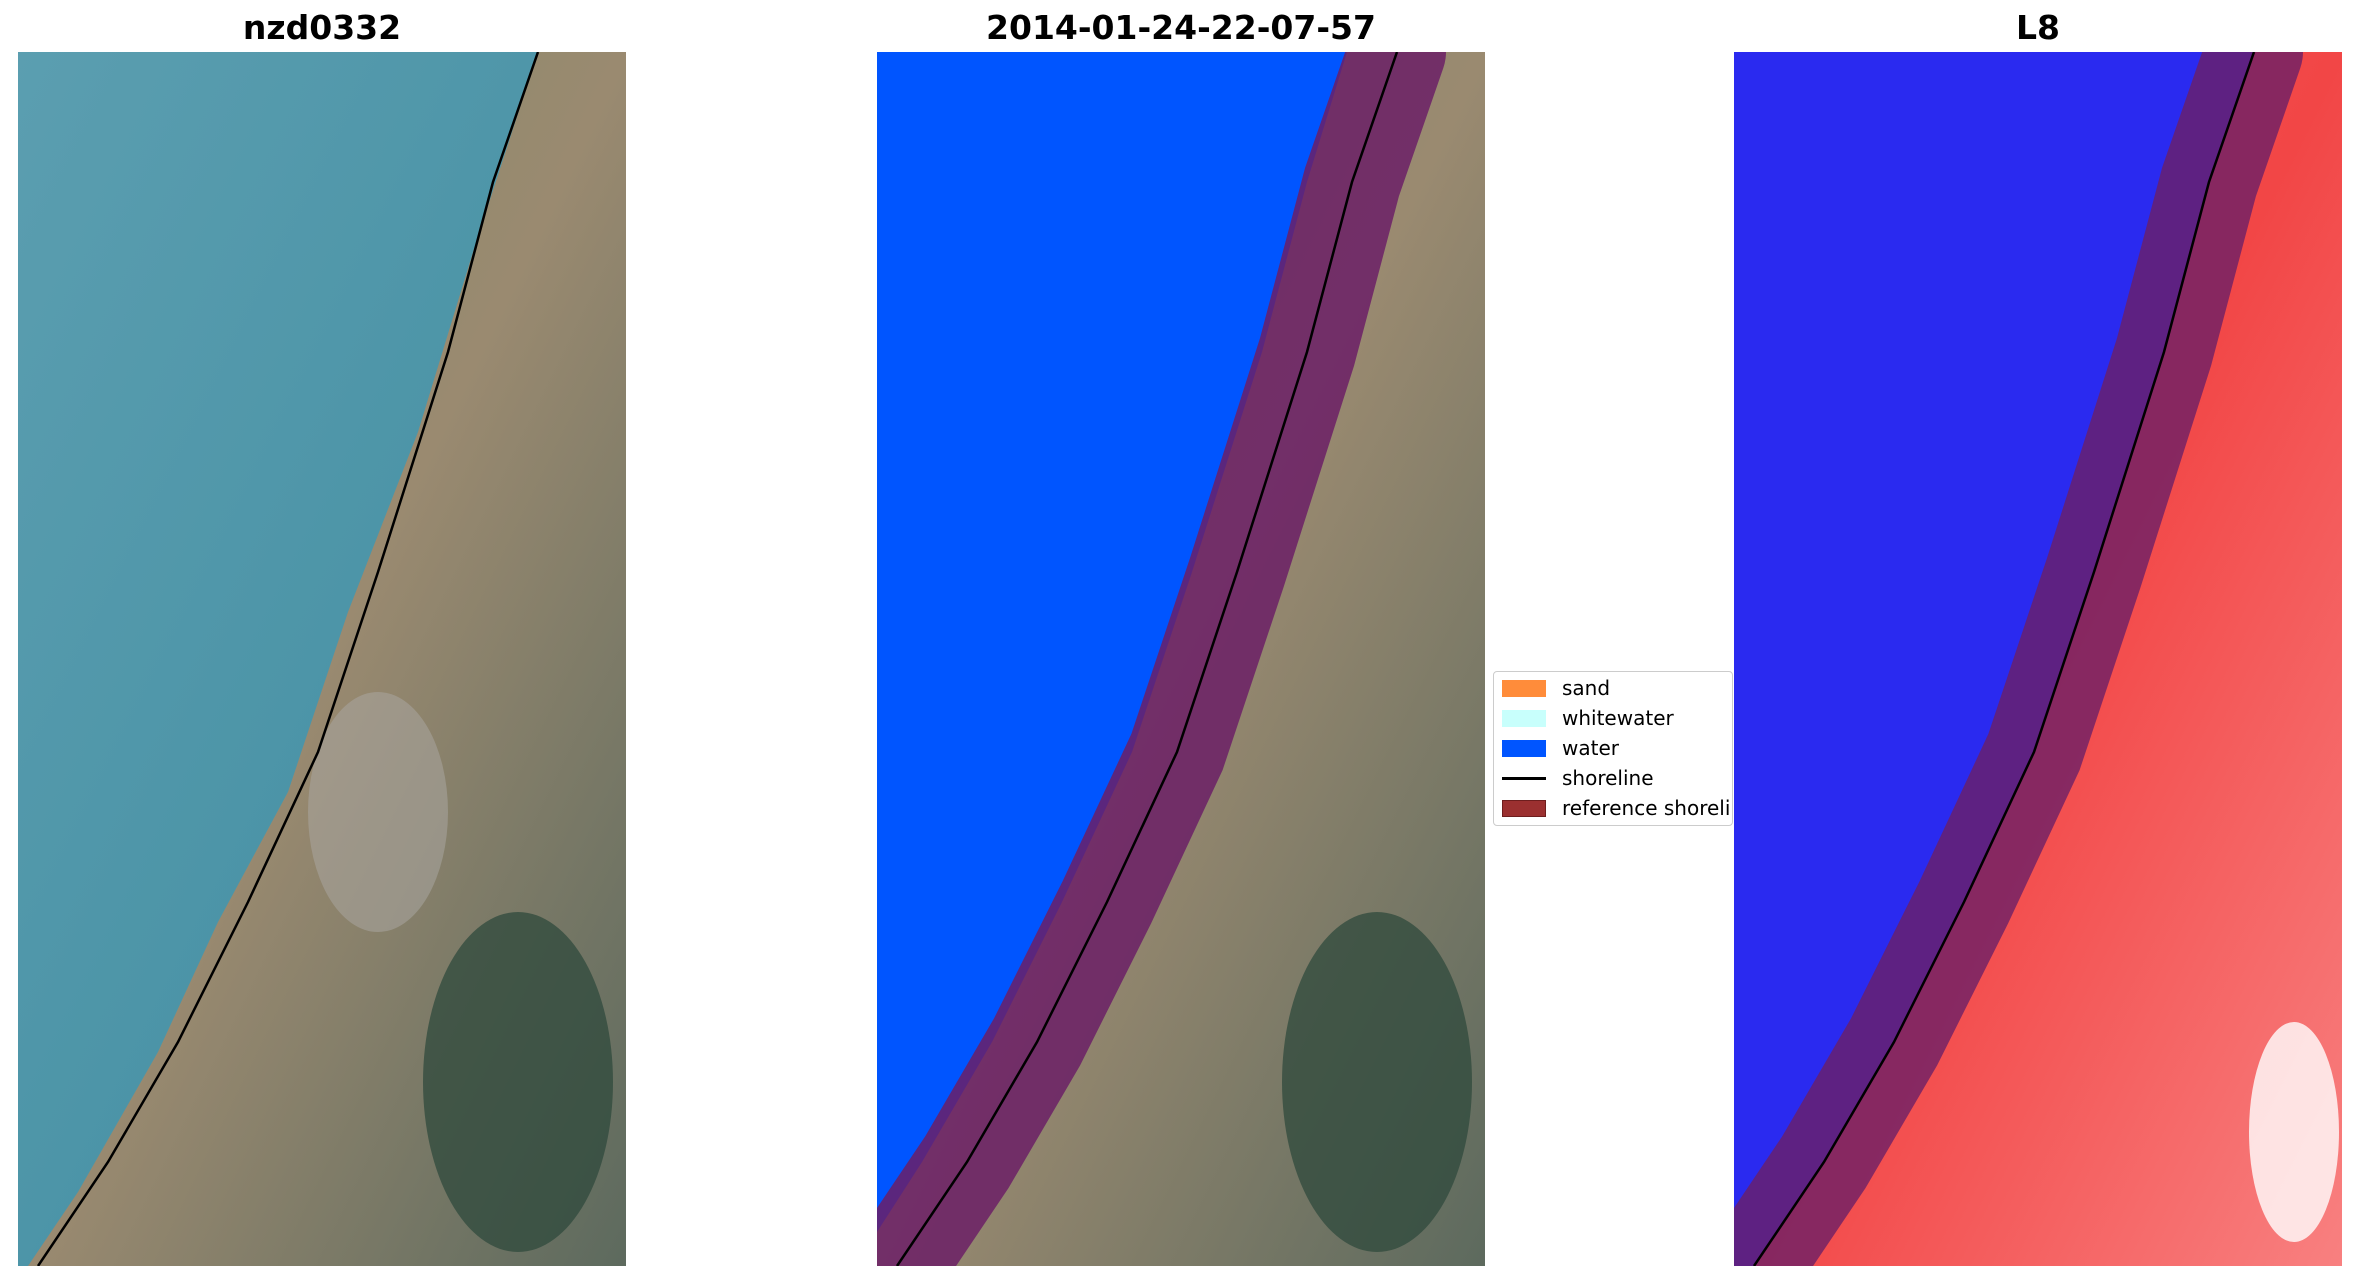  I want to click on town-area, so click(378, 812).